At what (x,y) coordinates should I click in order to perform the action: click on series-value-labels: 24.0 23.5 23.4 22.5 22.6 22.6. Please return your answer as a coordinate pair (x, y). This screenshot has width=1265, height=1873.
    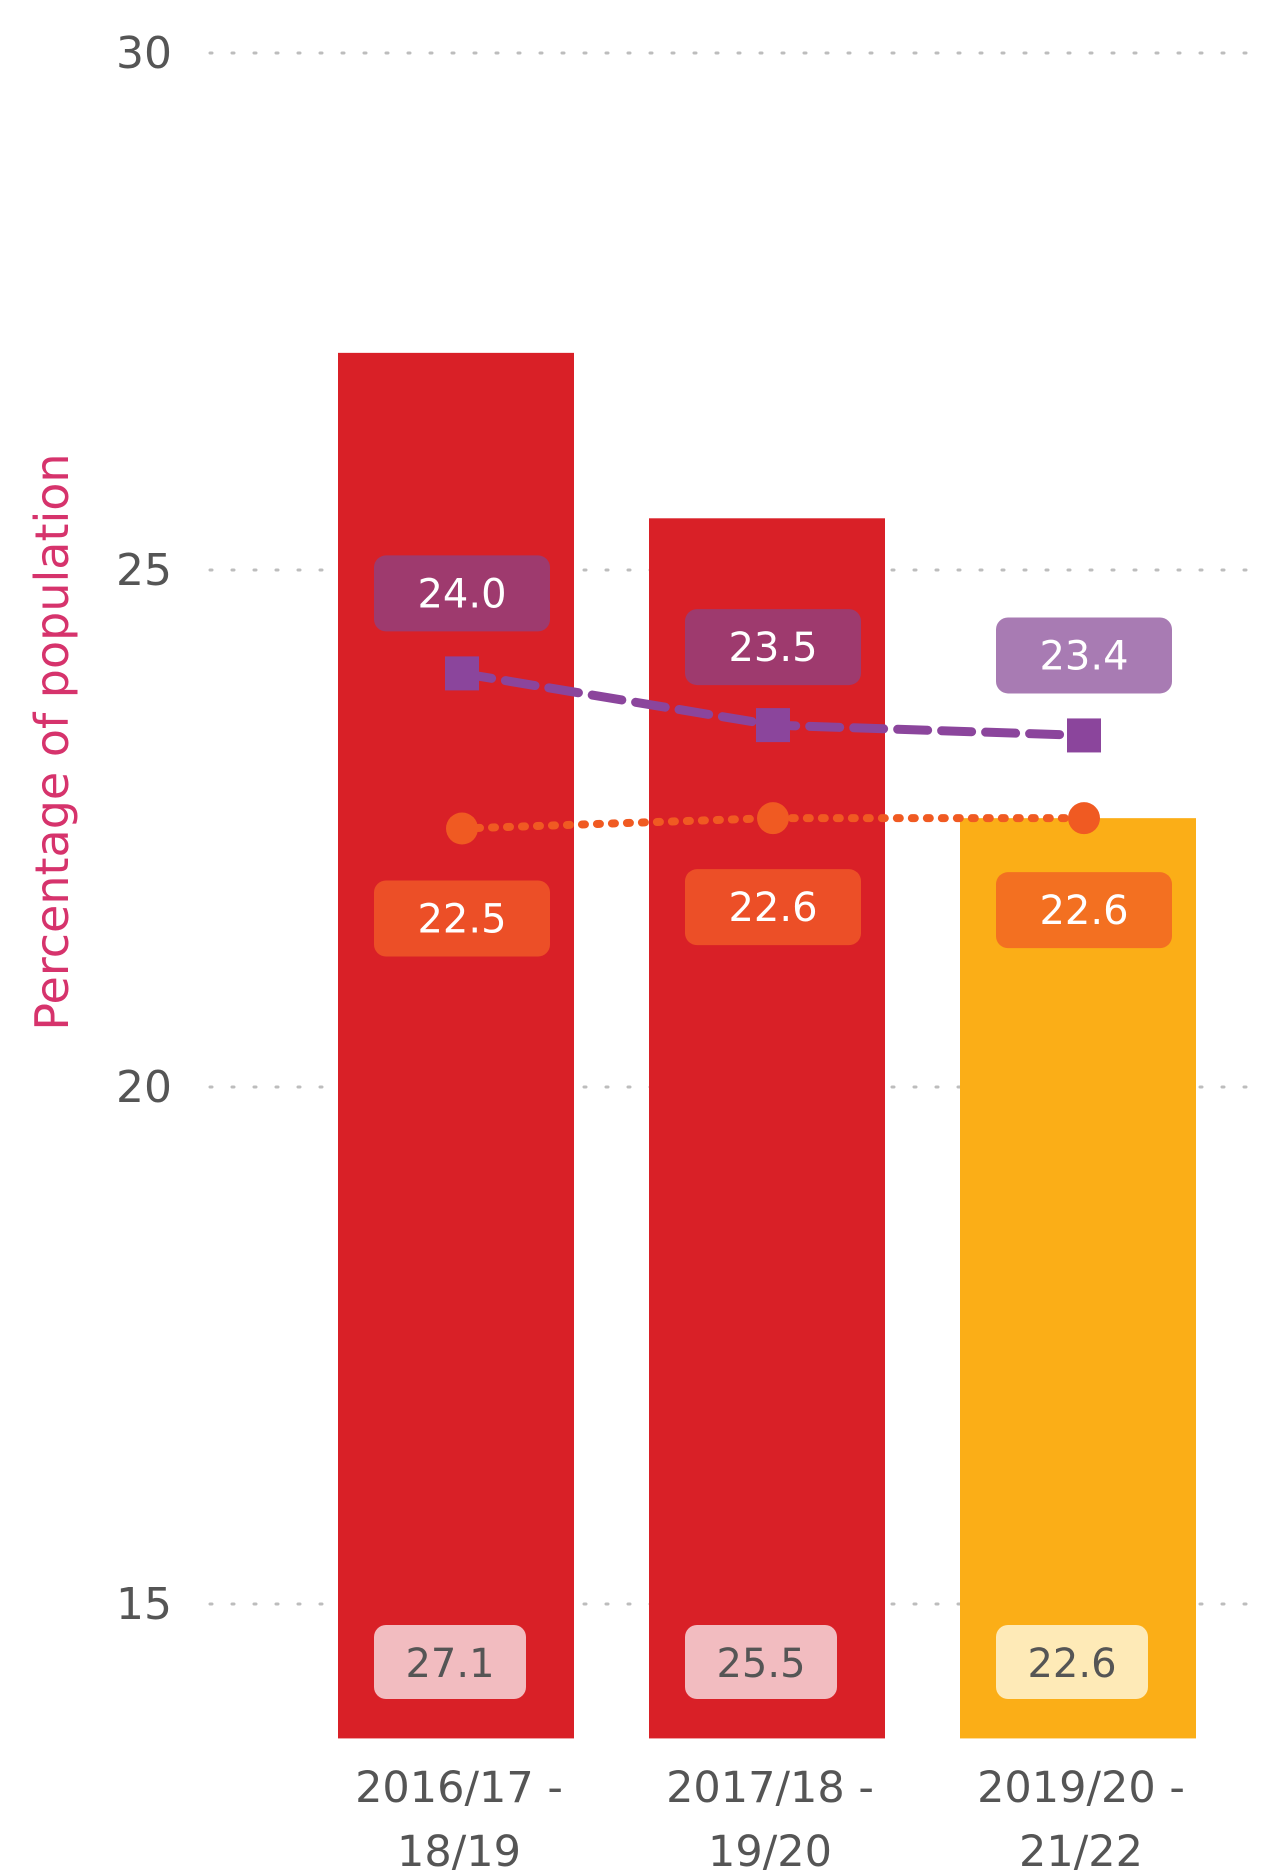
    Looking at the image, I should click on (773, 756).